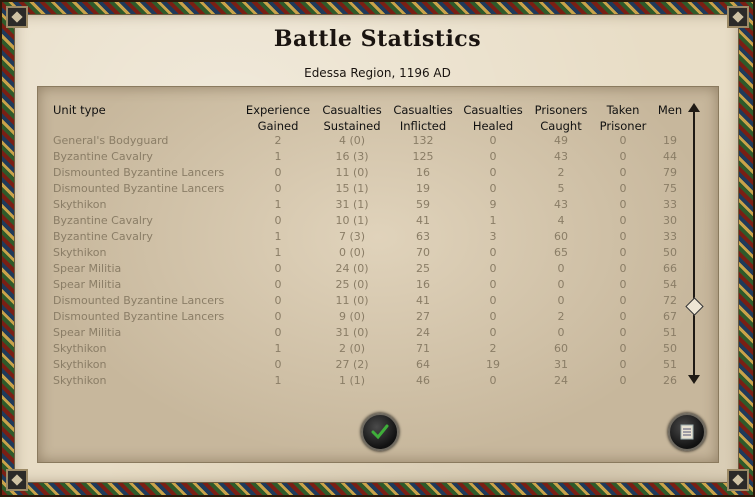 The width and height of the screenshot is (755, 497). What do you see at coordinates (423, 126) in the screenshot?
I see `column-header-line: Inflicted` at bounding box center [423, 126].